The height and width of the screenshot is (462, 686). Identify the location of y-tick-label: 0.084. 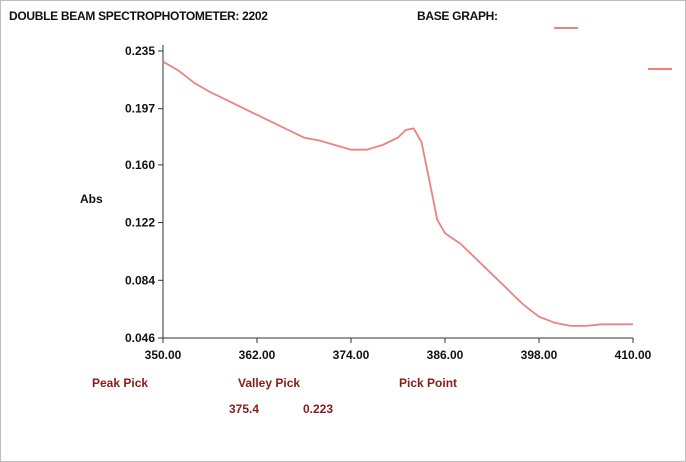
(140, 280).